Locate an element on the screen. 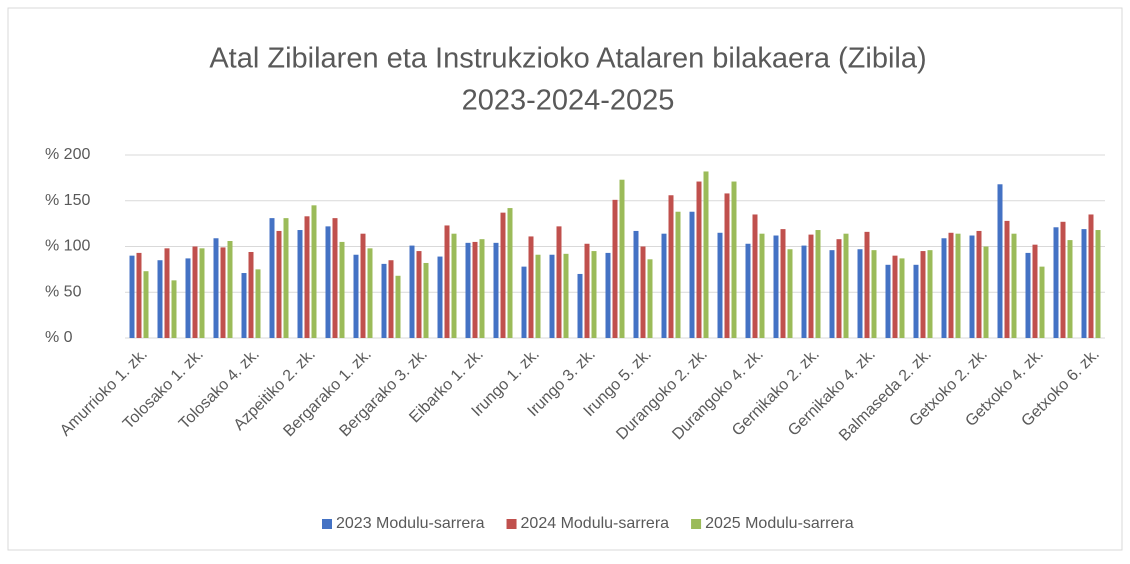 The image size is (1130, 564). legend-label: 2023 Modulu-sarrera is located at coordinates (410, 523).